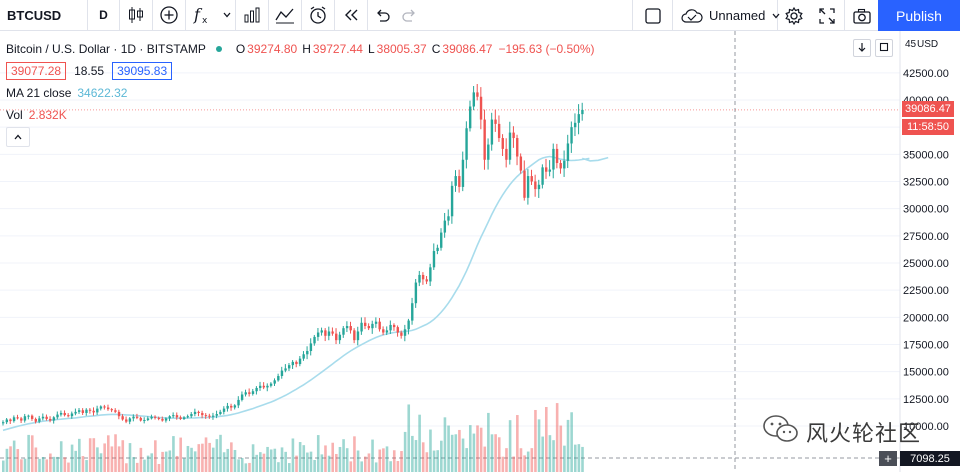 Image resolution: width=960 pixels, height=472 pixels. Describe the element at coordinates (142, 71) in the screenshot. I see `buy-price-button: 39095.83` at that location.